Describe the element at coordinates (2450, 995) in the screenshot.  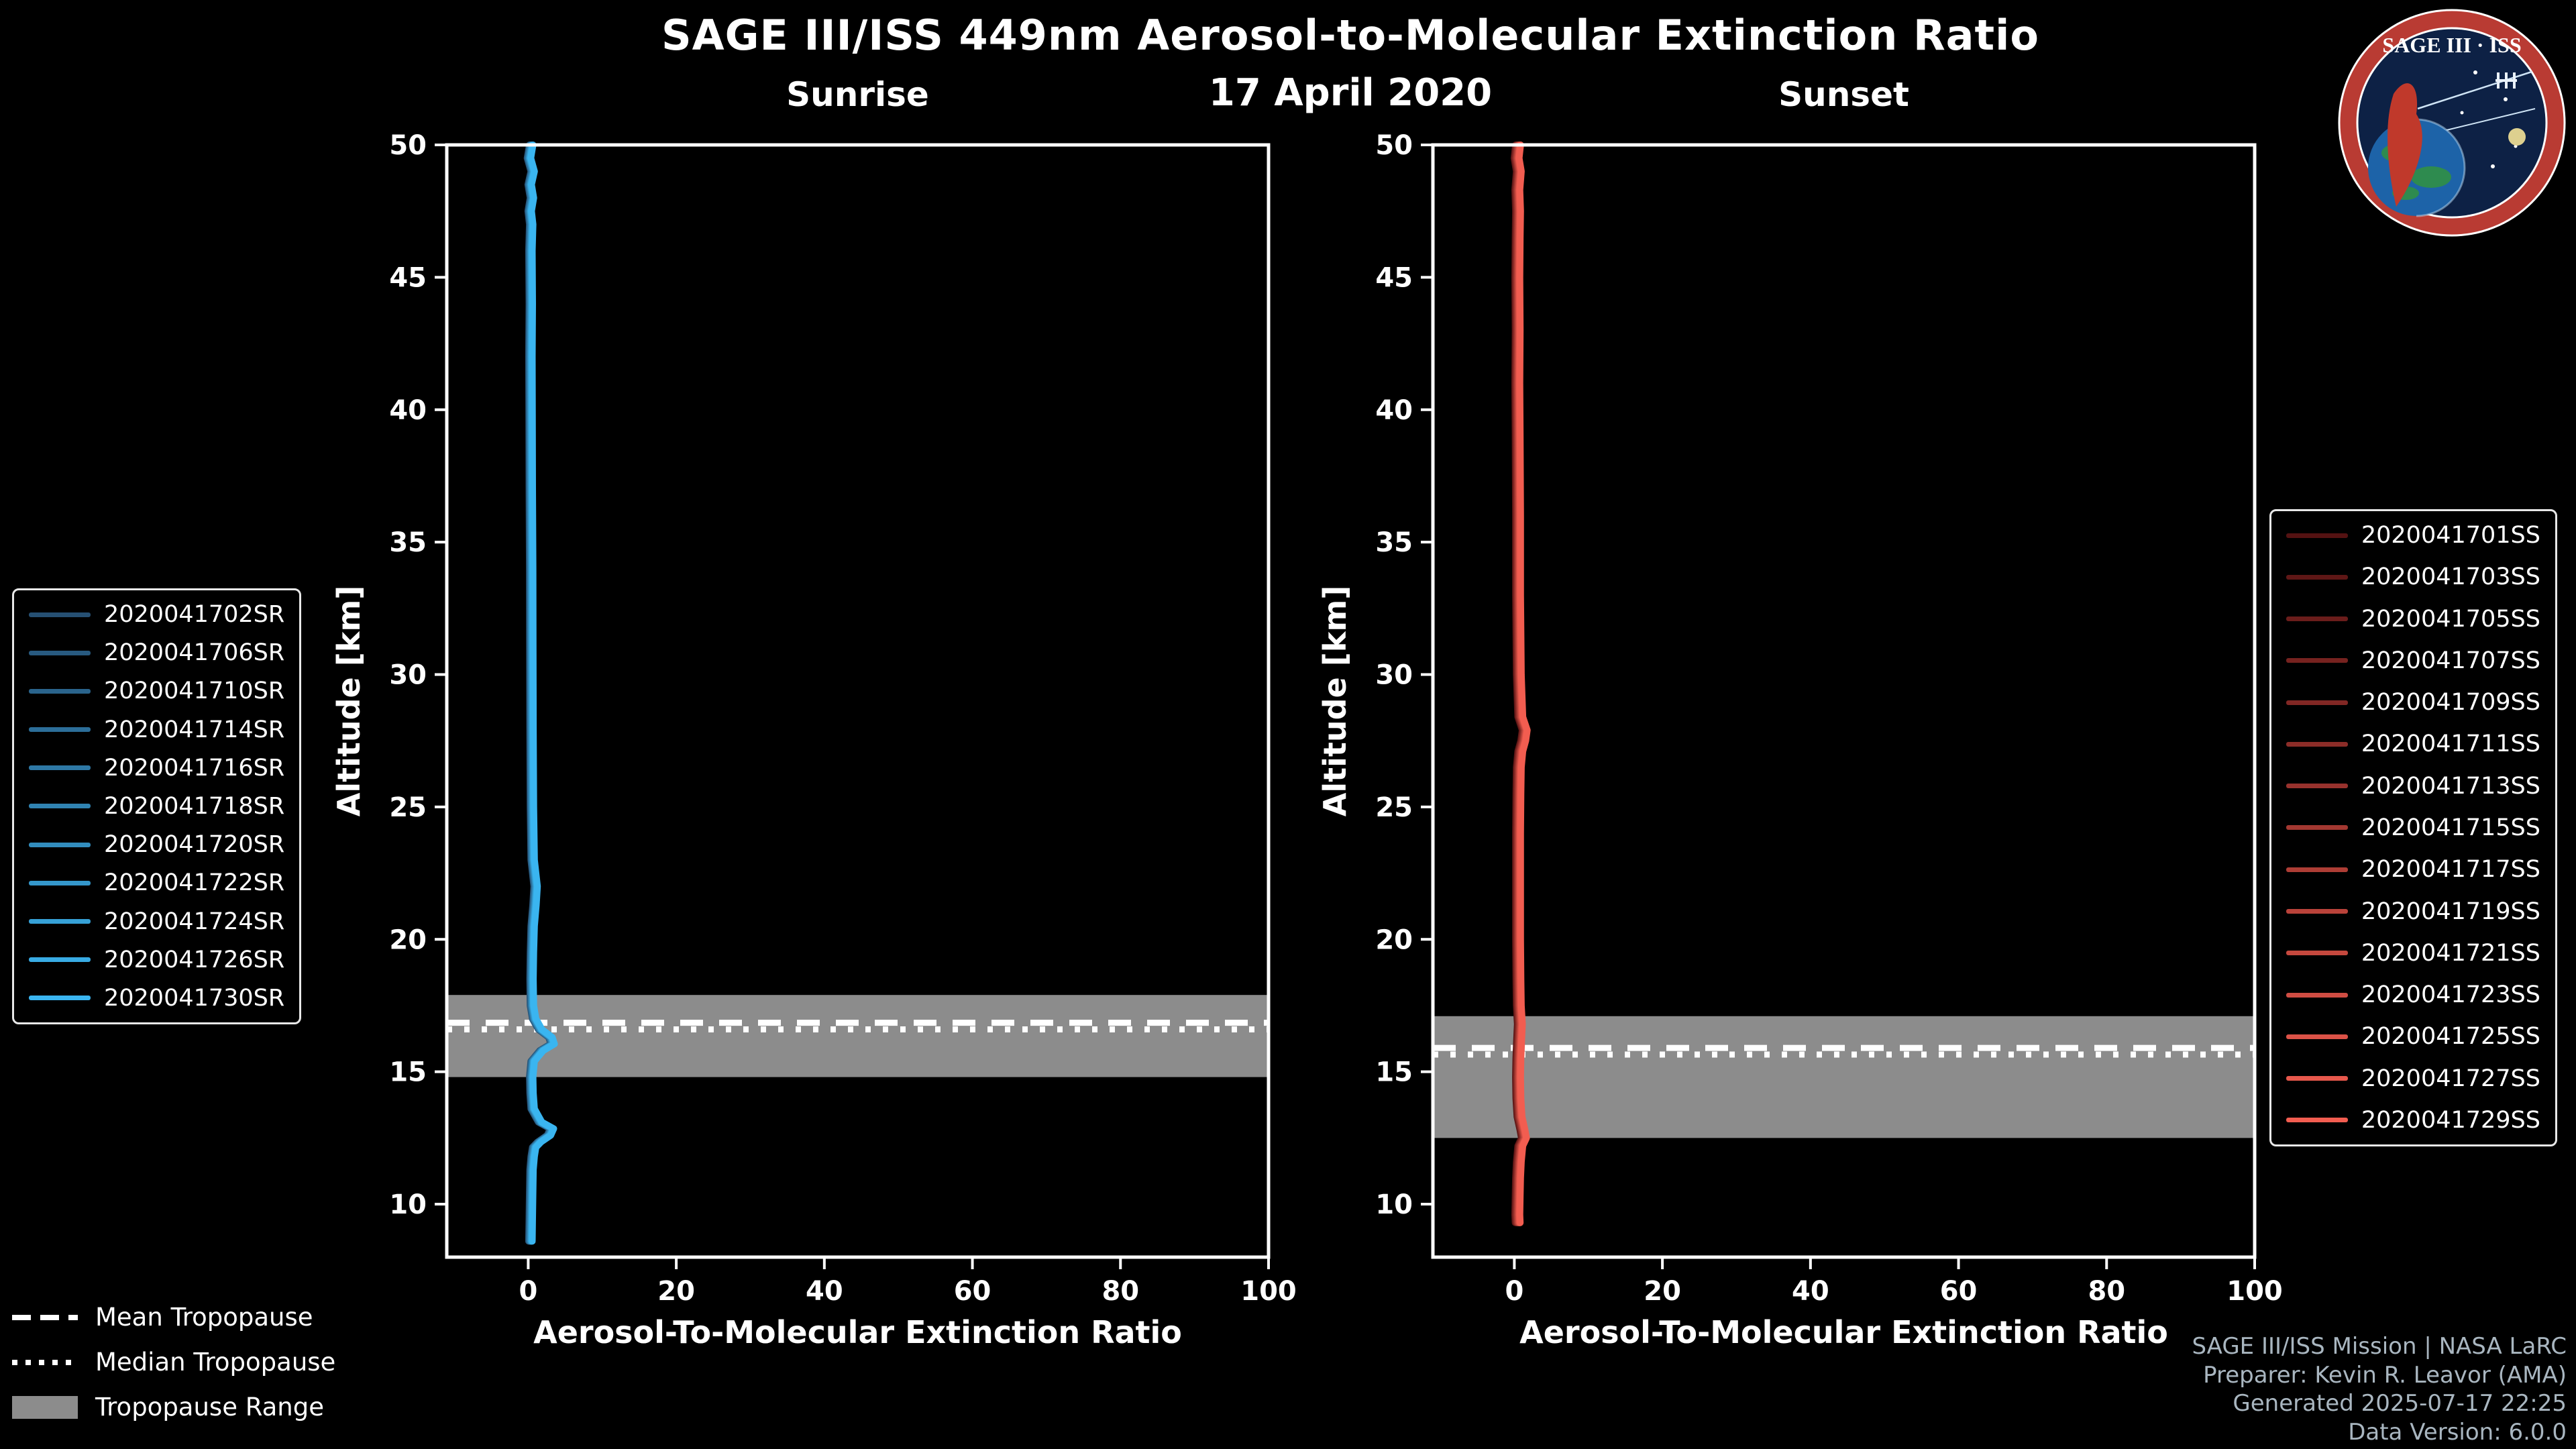
I see `series-label: 2020041723SS` at that location.